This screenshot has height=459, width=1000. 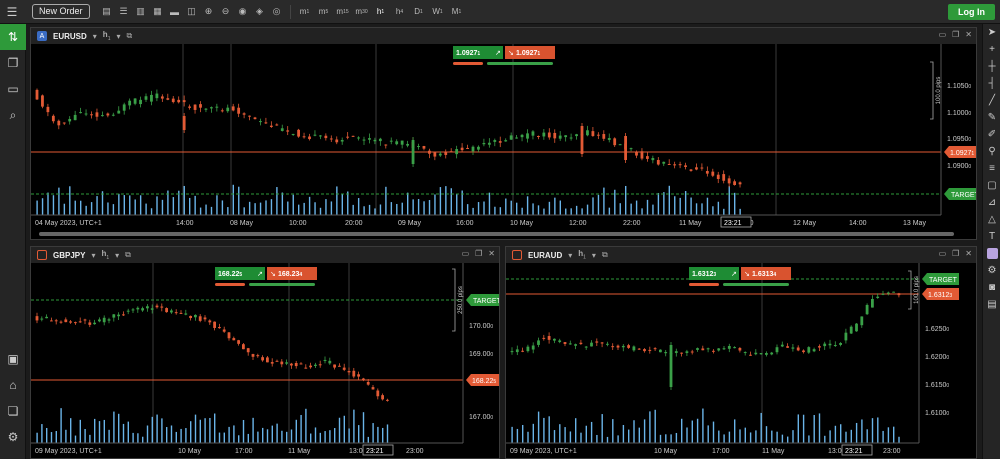 I want to click on grid-icon: ▦, so click(x=157, y=11).